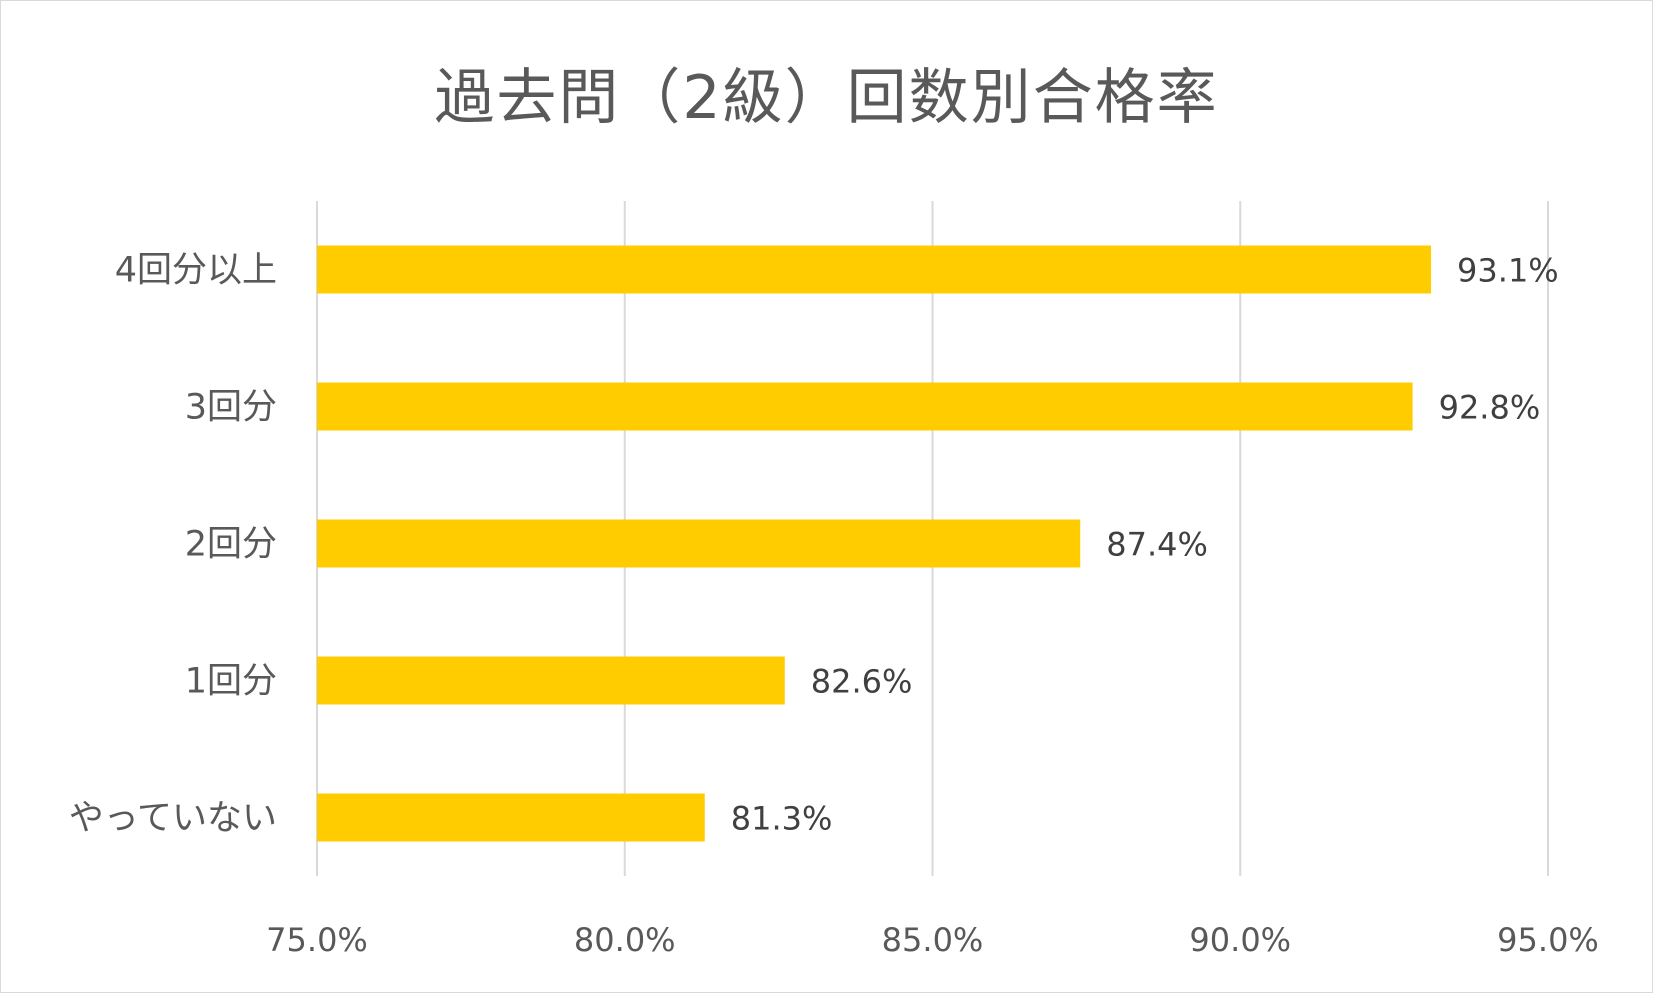 This screenshot has height=993, width=1653. Describe the element at coordinates (231, 545) in the screenshot. I see `category-label: 2回分` at that location.